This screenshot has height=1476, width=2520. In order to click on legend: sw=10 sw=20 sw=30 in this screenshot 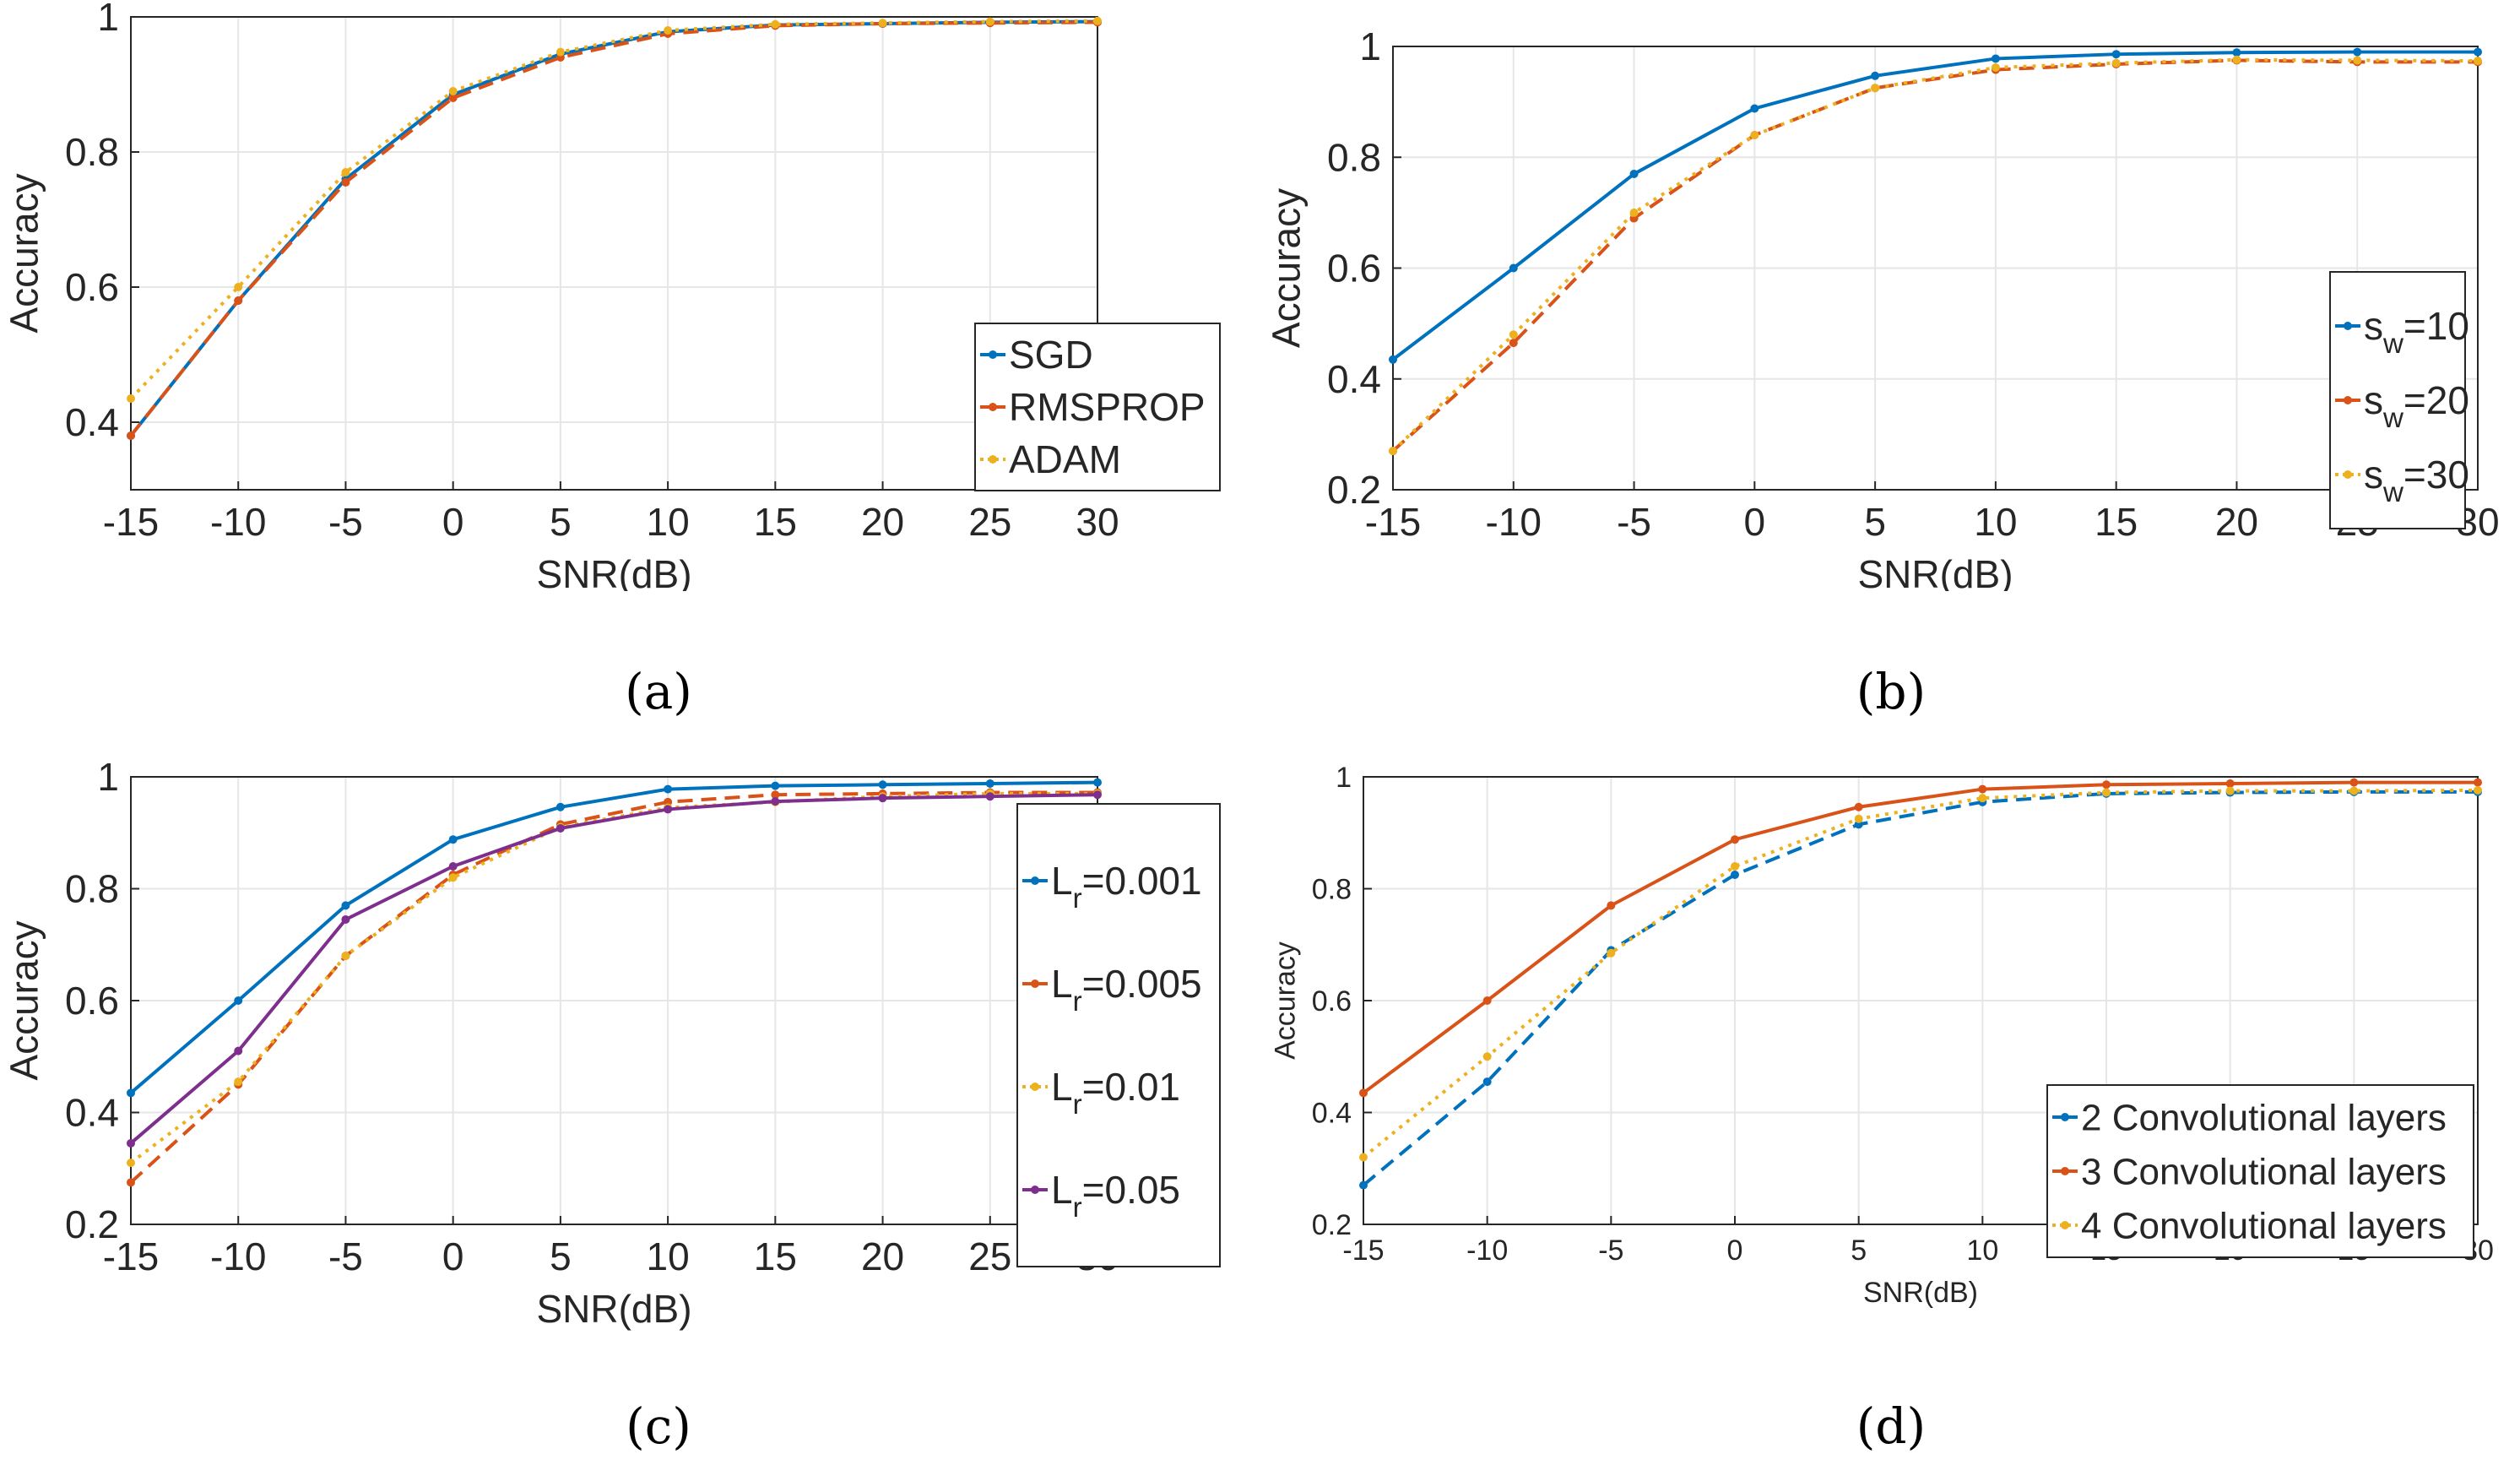, I will do `click(2399, 400)`.